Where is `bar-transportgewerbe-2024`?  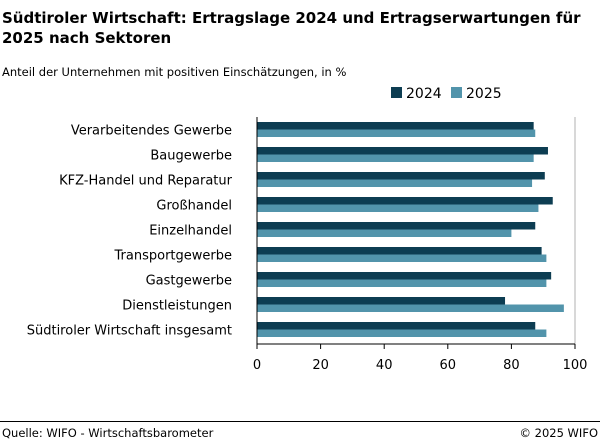 bar-transportgewerbe-2024 is located at coordinates (399, 251).